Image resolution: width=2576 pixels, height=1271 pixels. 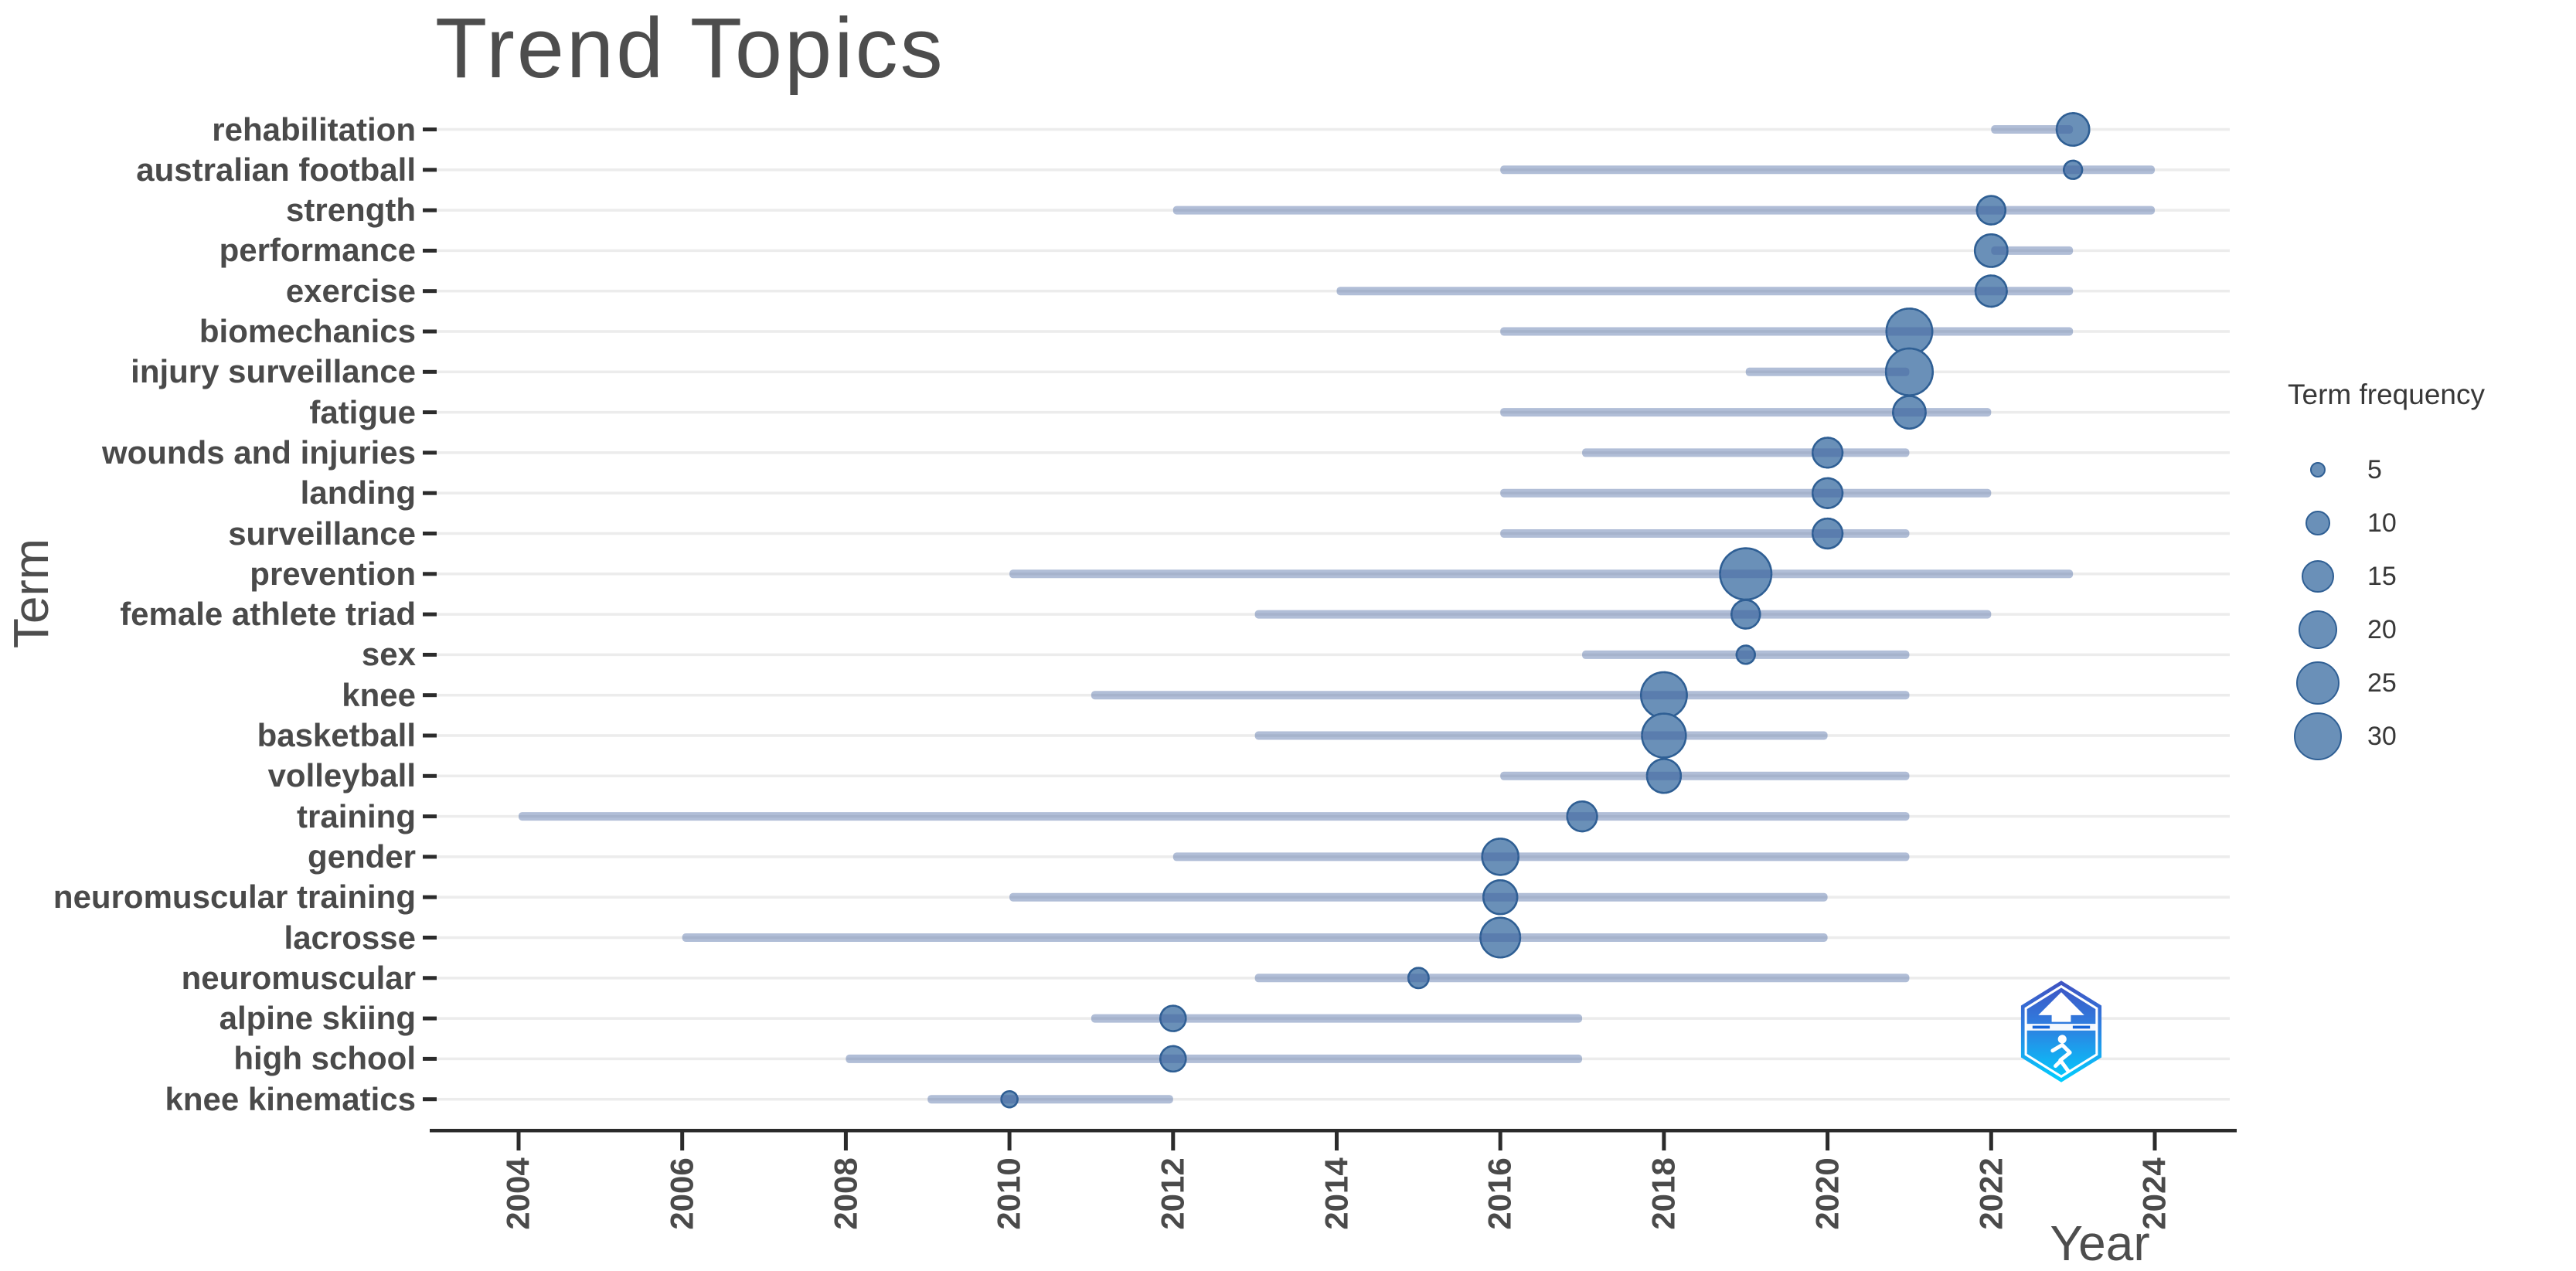 What do you see at coordinates (1746, 452) in the screenshot?
I see `range-line-wounds-and-injuries` at bounding box center [1746, 452].